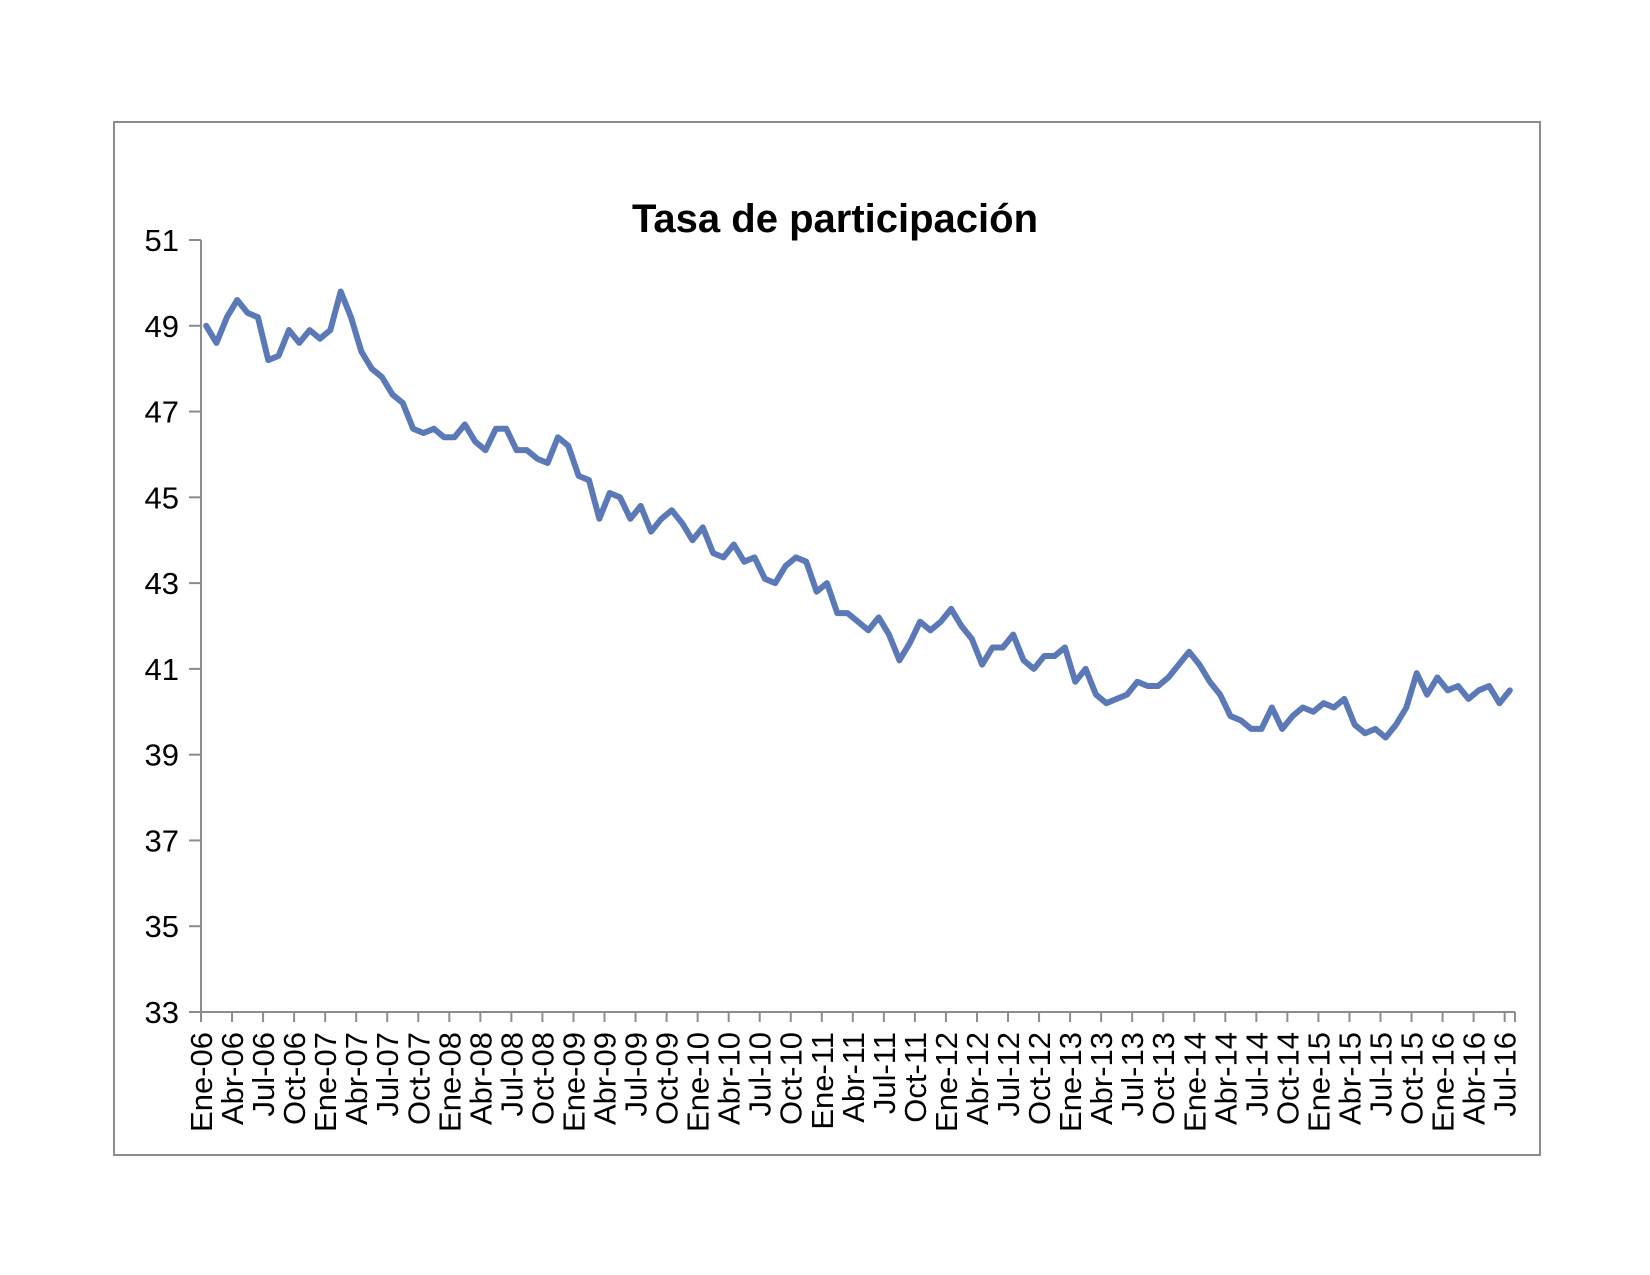 Image resolution: width=1650 pixels, height=1275 pixels. I want to click on y-tick-label: 37, so click(162, 840).